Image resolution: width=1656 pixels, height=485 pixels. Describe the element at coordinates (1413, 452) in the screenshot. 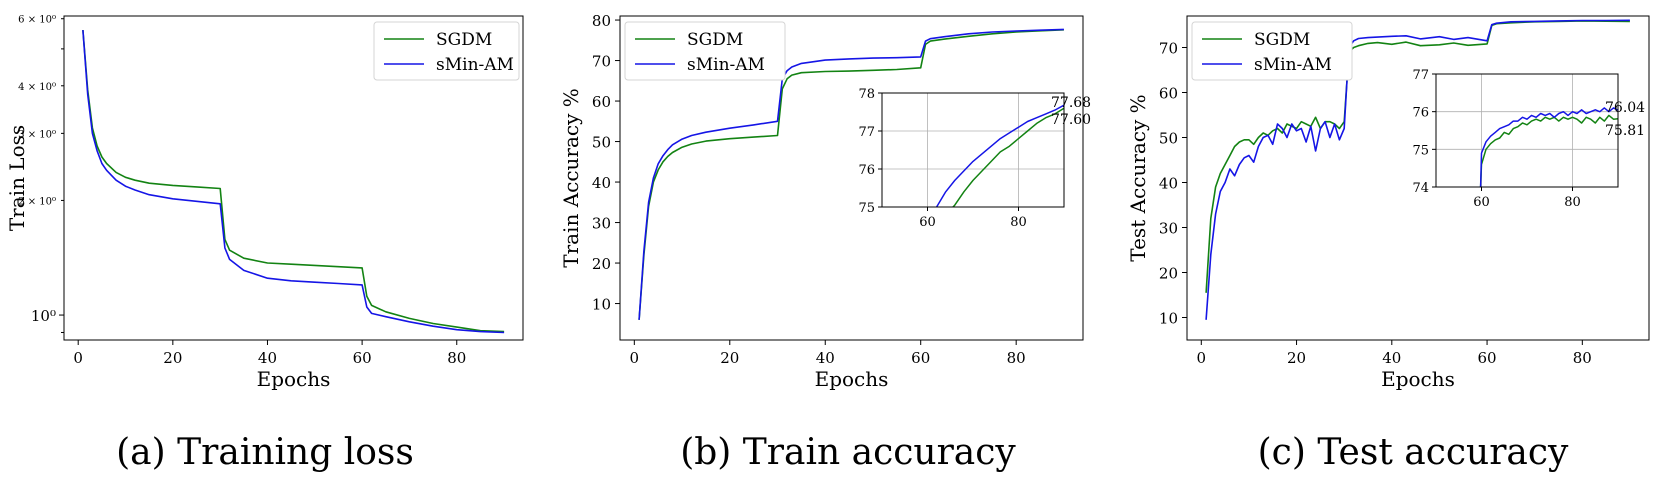

I see `chart-caption: (c) Test accuracy` at that location.